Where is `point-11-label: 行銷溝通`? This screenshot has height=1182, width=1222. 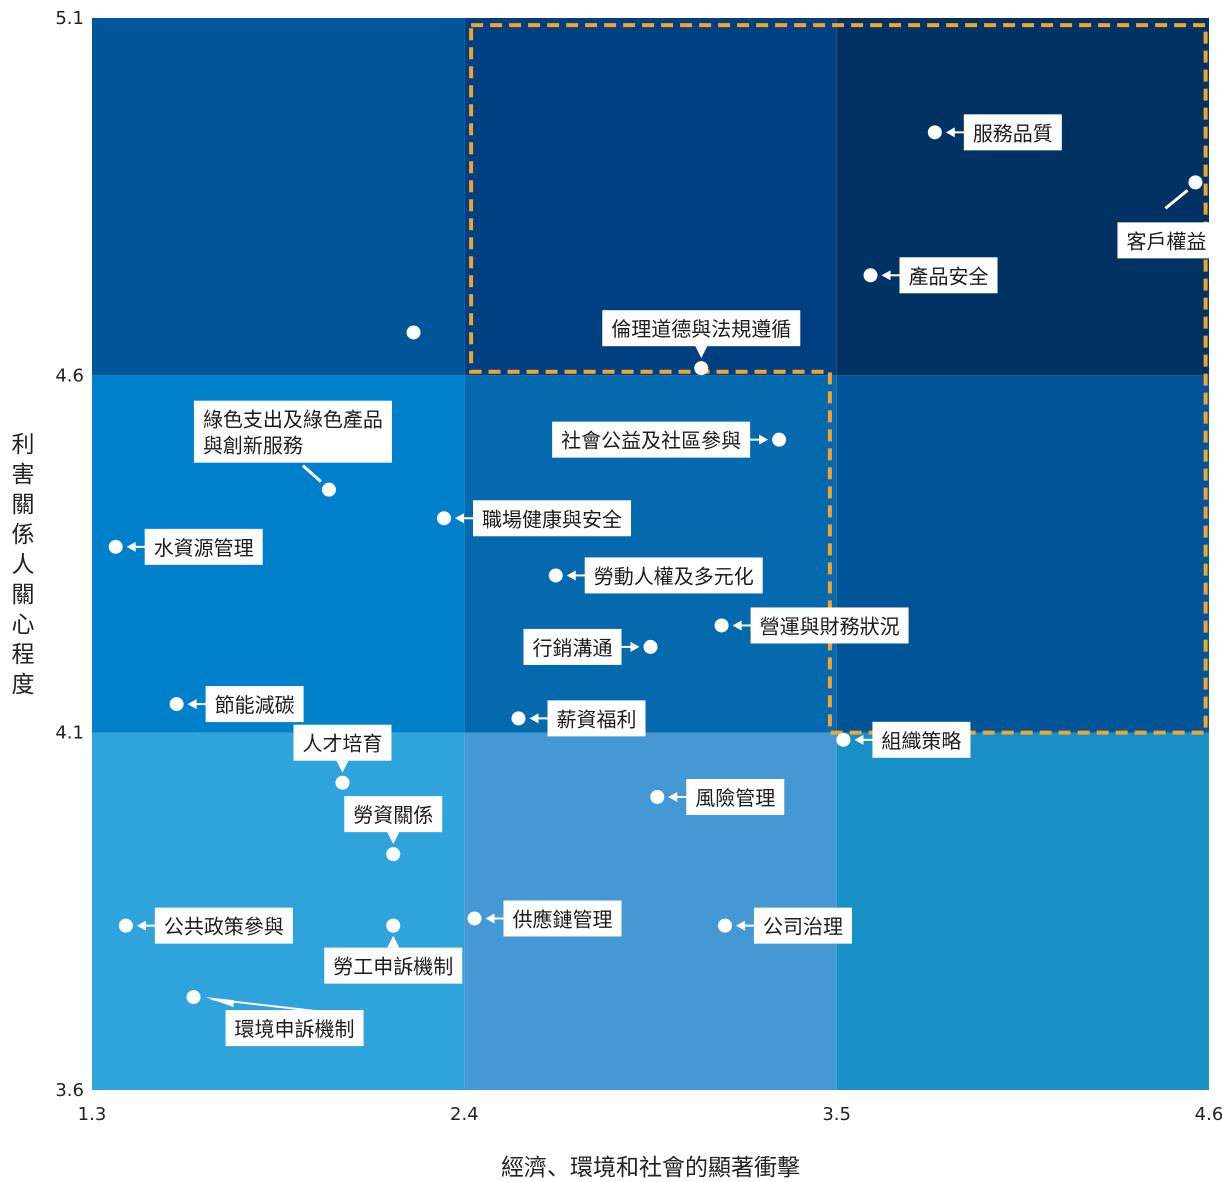 point-11-label: 行銷溝通 is located at coordinates (573, 648).